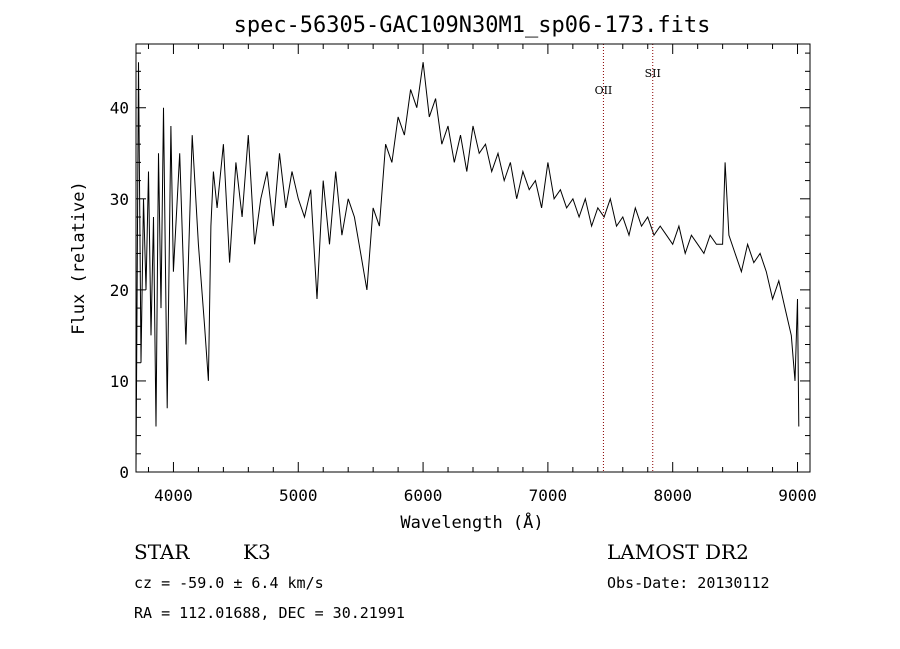  What do you see at coordinates (173, 495) in the screenshot?
I see `x-tick-label: 4000` at bounding box center [173, 495].